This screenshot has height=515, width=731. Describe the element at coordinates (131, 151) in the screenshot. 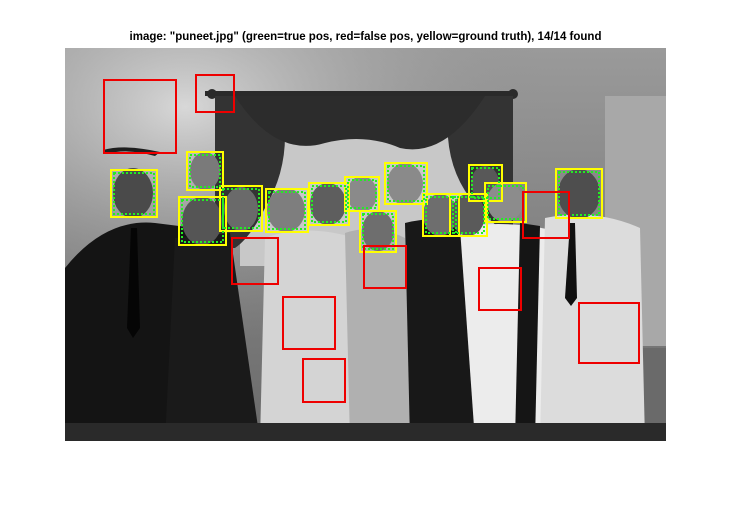

I see `lamp-shade` at that location.